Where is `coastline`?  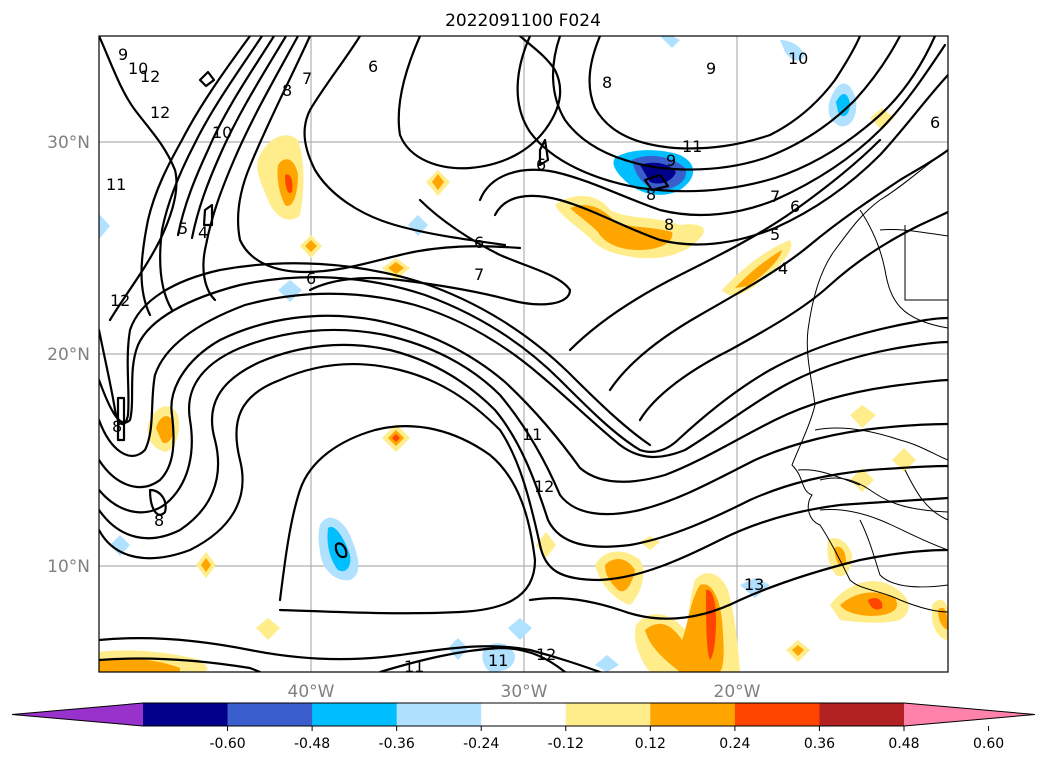 coastline is located at coordinates (869, 381).